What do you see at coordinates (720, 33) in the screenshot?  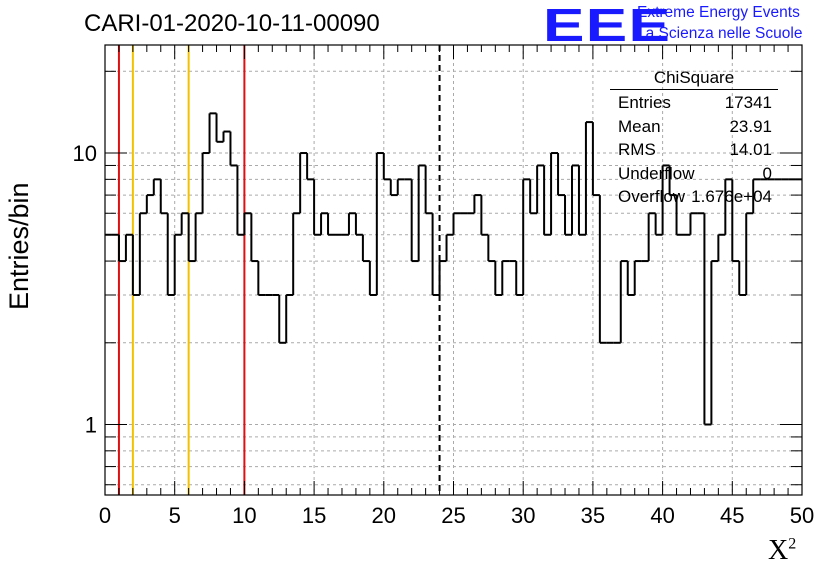 I see `logo-line-2: La Scienza nelle Scuole` at bounding box center [720, 33].